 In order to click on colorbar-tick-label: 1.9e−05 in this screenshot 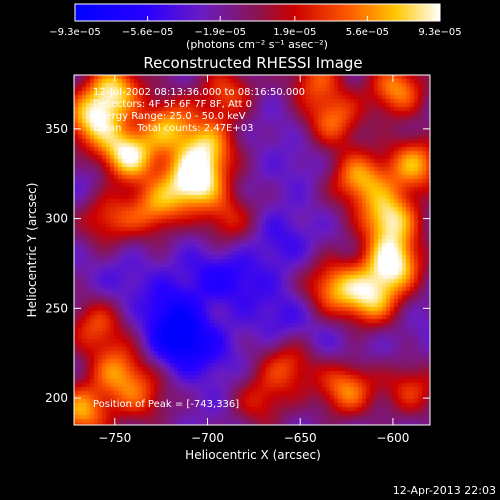, I will do `click(294, 32)`.